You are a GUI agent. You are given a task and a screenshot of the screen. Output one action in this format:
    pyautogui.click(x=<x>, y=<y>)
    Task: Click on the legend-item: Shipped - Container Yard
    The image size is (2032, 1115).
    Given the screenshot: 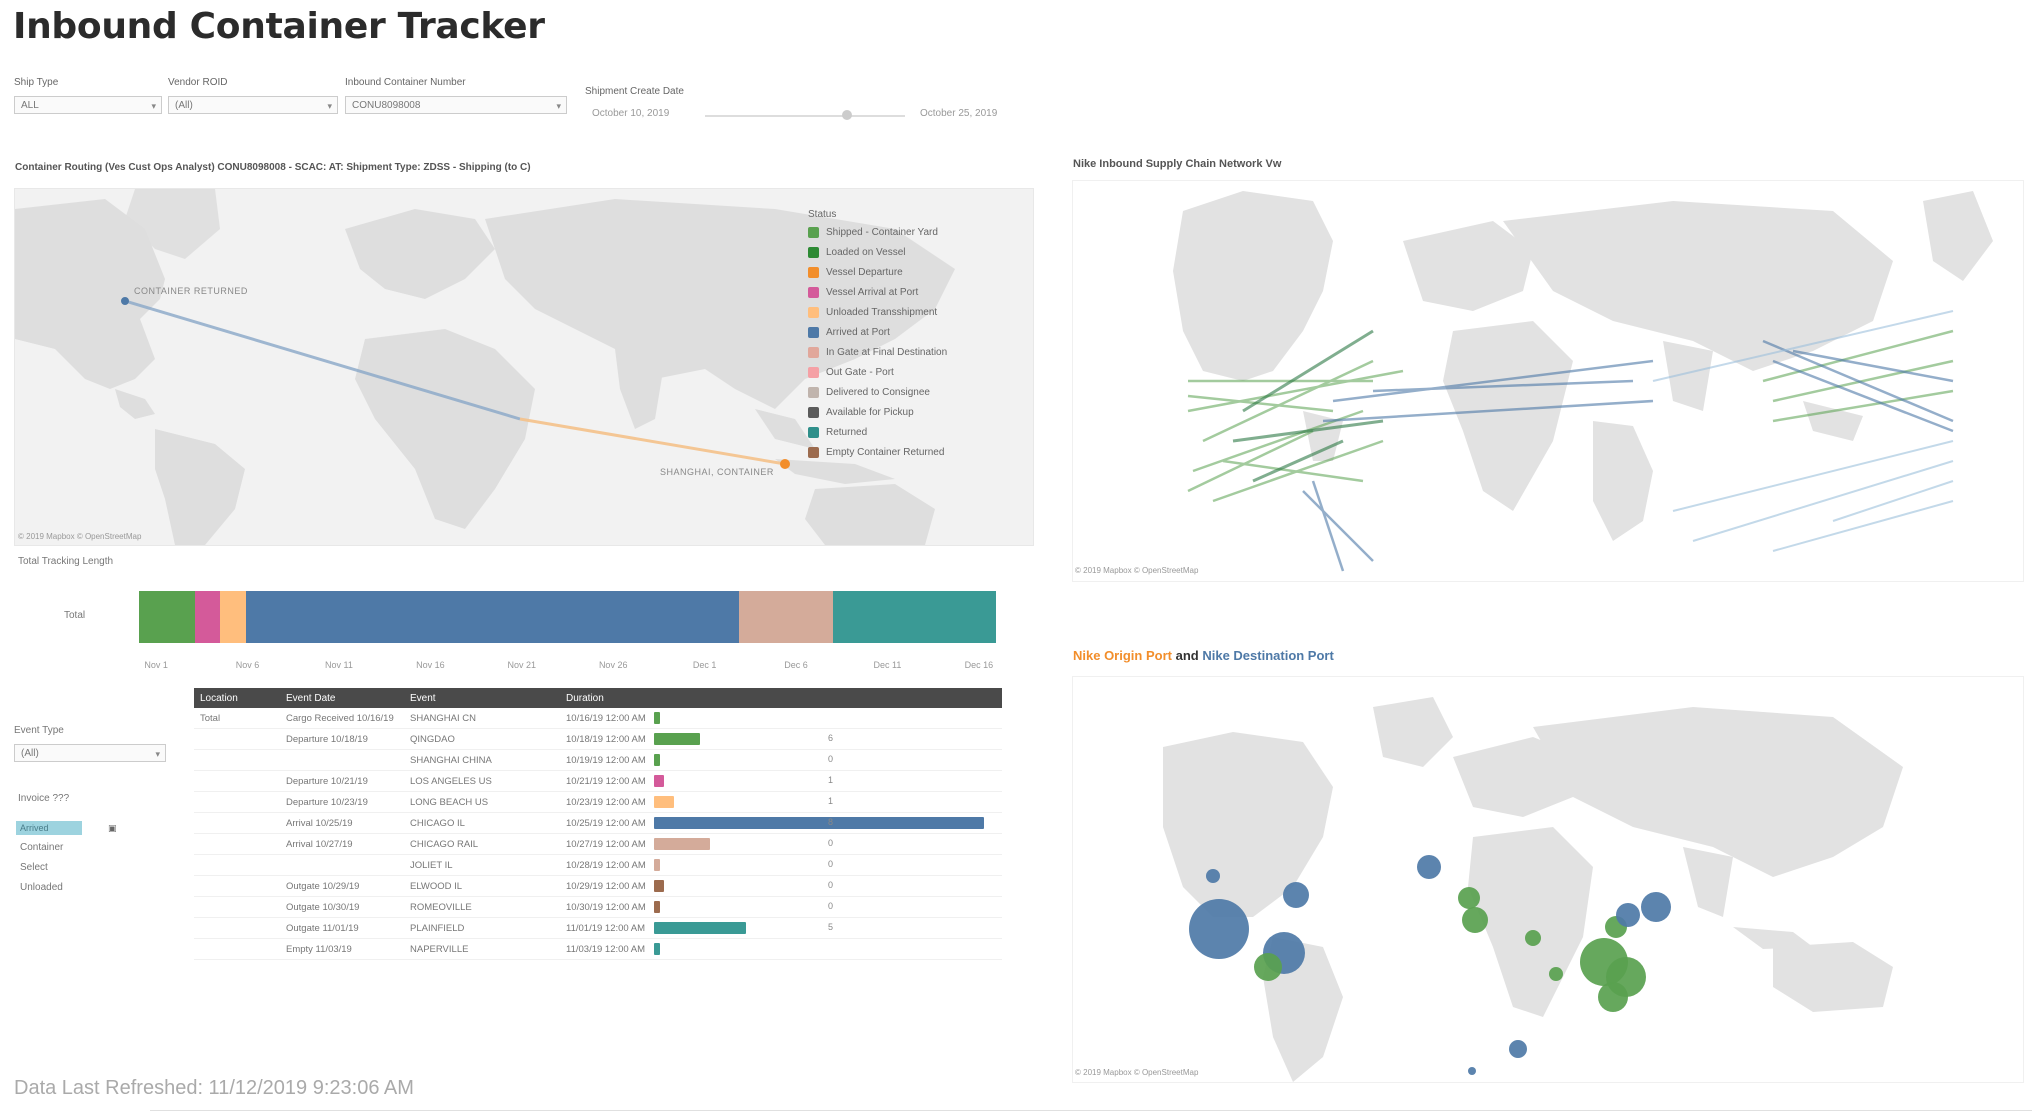 What is the action you would take?
    pyautogui.click(x=919, y=232)
    